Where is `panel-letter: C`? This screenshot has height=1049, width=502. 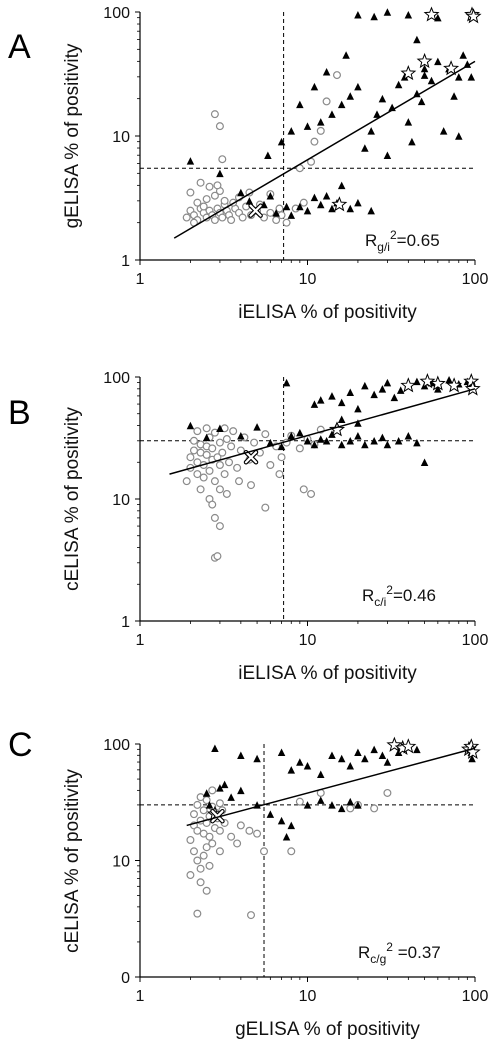
panel-letter: C is located at coordinates (20, 745).